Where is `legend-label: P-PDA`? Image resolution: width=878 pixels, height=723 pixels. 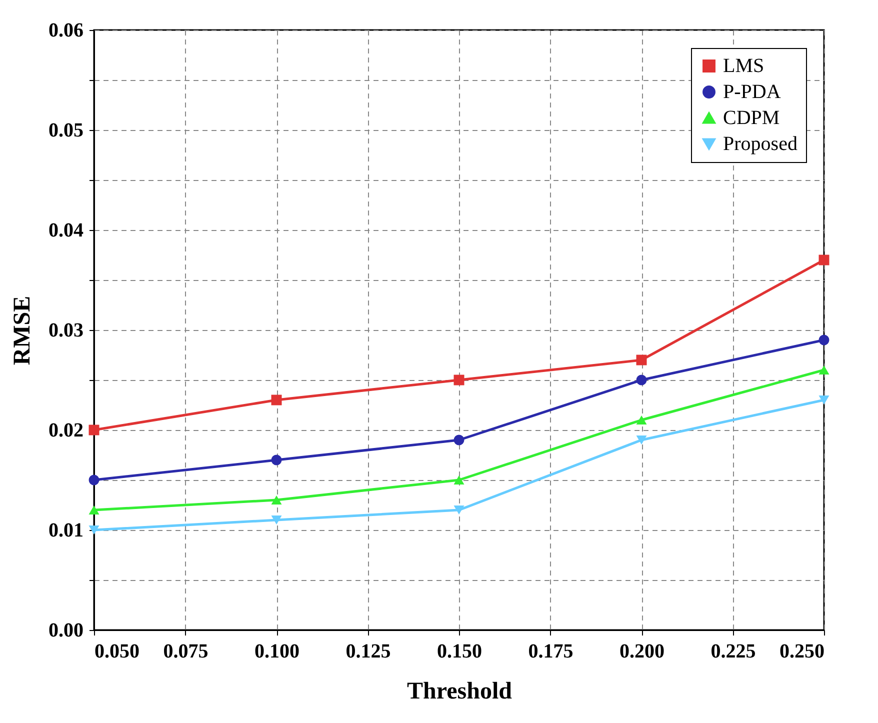
legend-label: P-PDA is located at coordinates (752, 92).